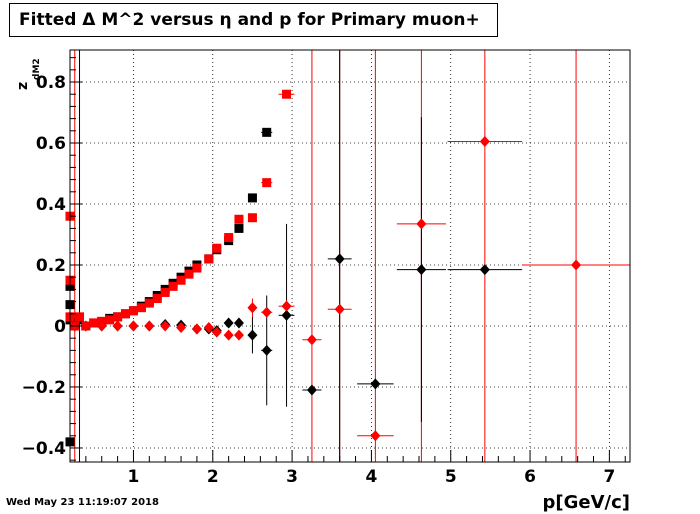 The width and height of the screenshot is (700, 514). What do you see at coordinates (23, 86) in the screenshot?
I see `y-axis-label-main: z` at bounding box center [23, 86].